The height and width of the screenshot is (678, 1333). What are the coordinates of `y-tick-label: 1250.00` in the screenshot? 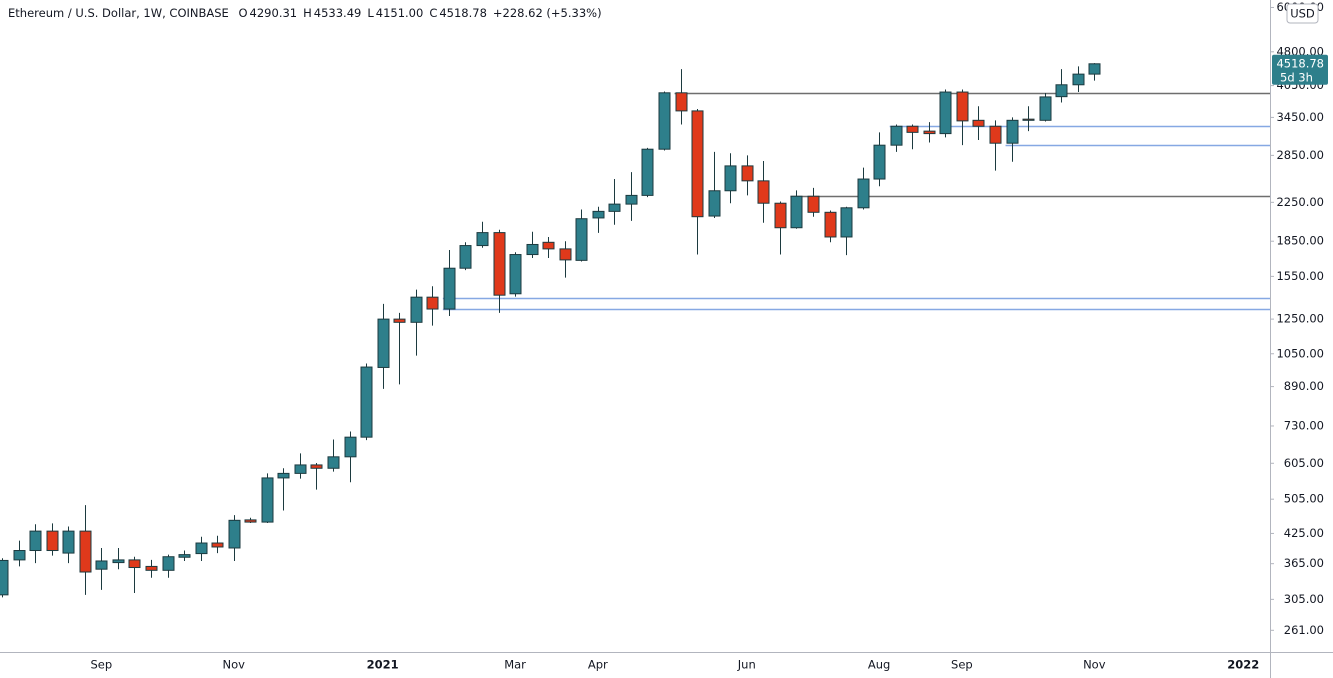 It's located at (1300, 319).